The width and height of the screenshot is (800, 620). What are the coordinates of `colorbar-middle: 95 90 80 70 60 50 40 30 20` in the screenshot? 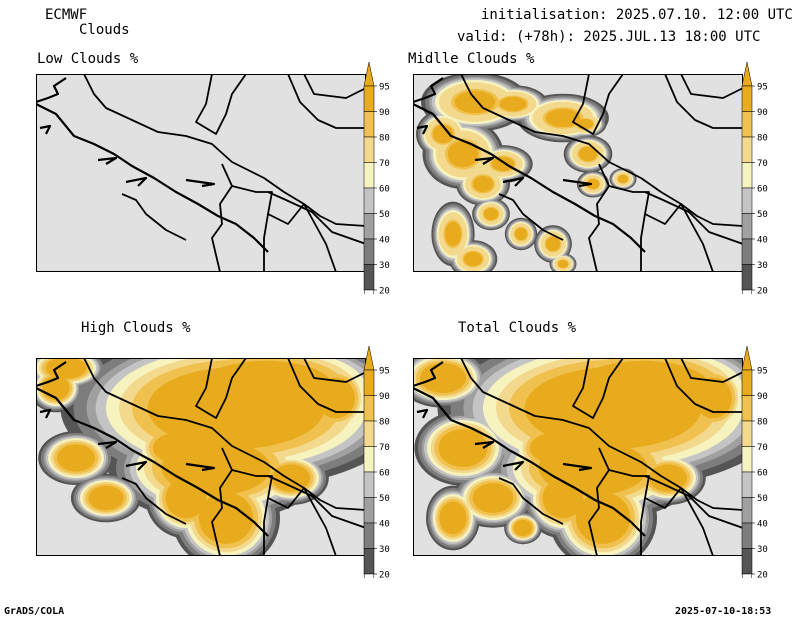 It's located at (757, 176).